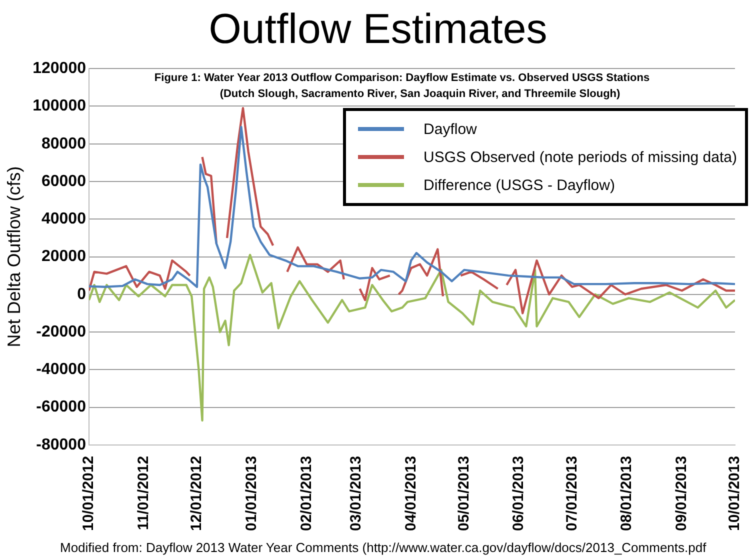  Describe the element at coordinates (59, 106) in the screenshot. I see `y-tick-label: 100000` at that location.